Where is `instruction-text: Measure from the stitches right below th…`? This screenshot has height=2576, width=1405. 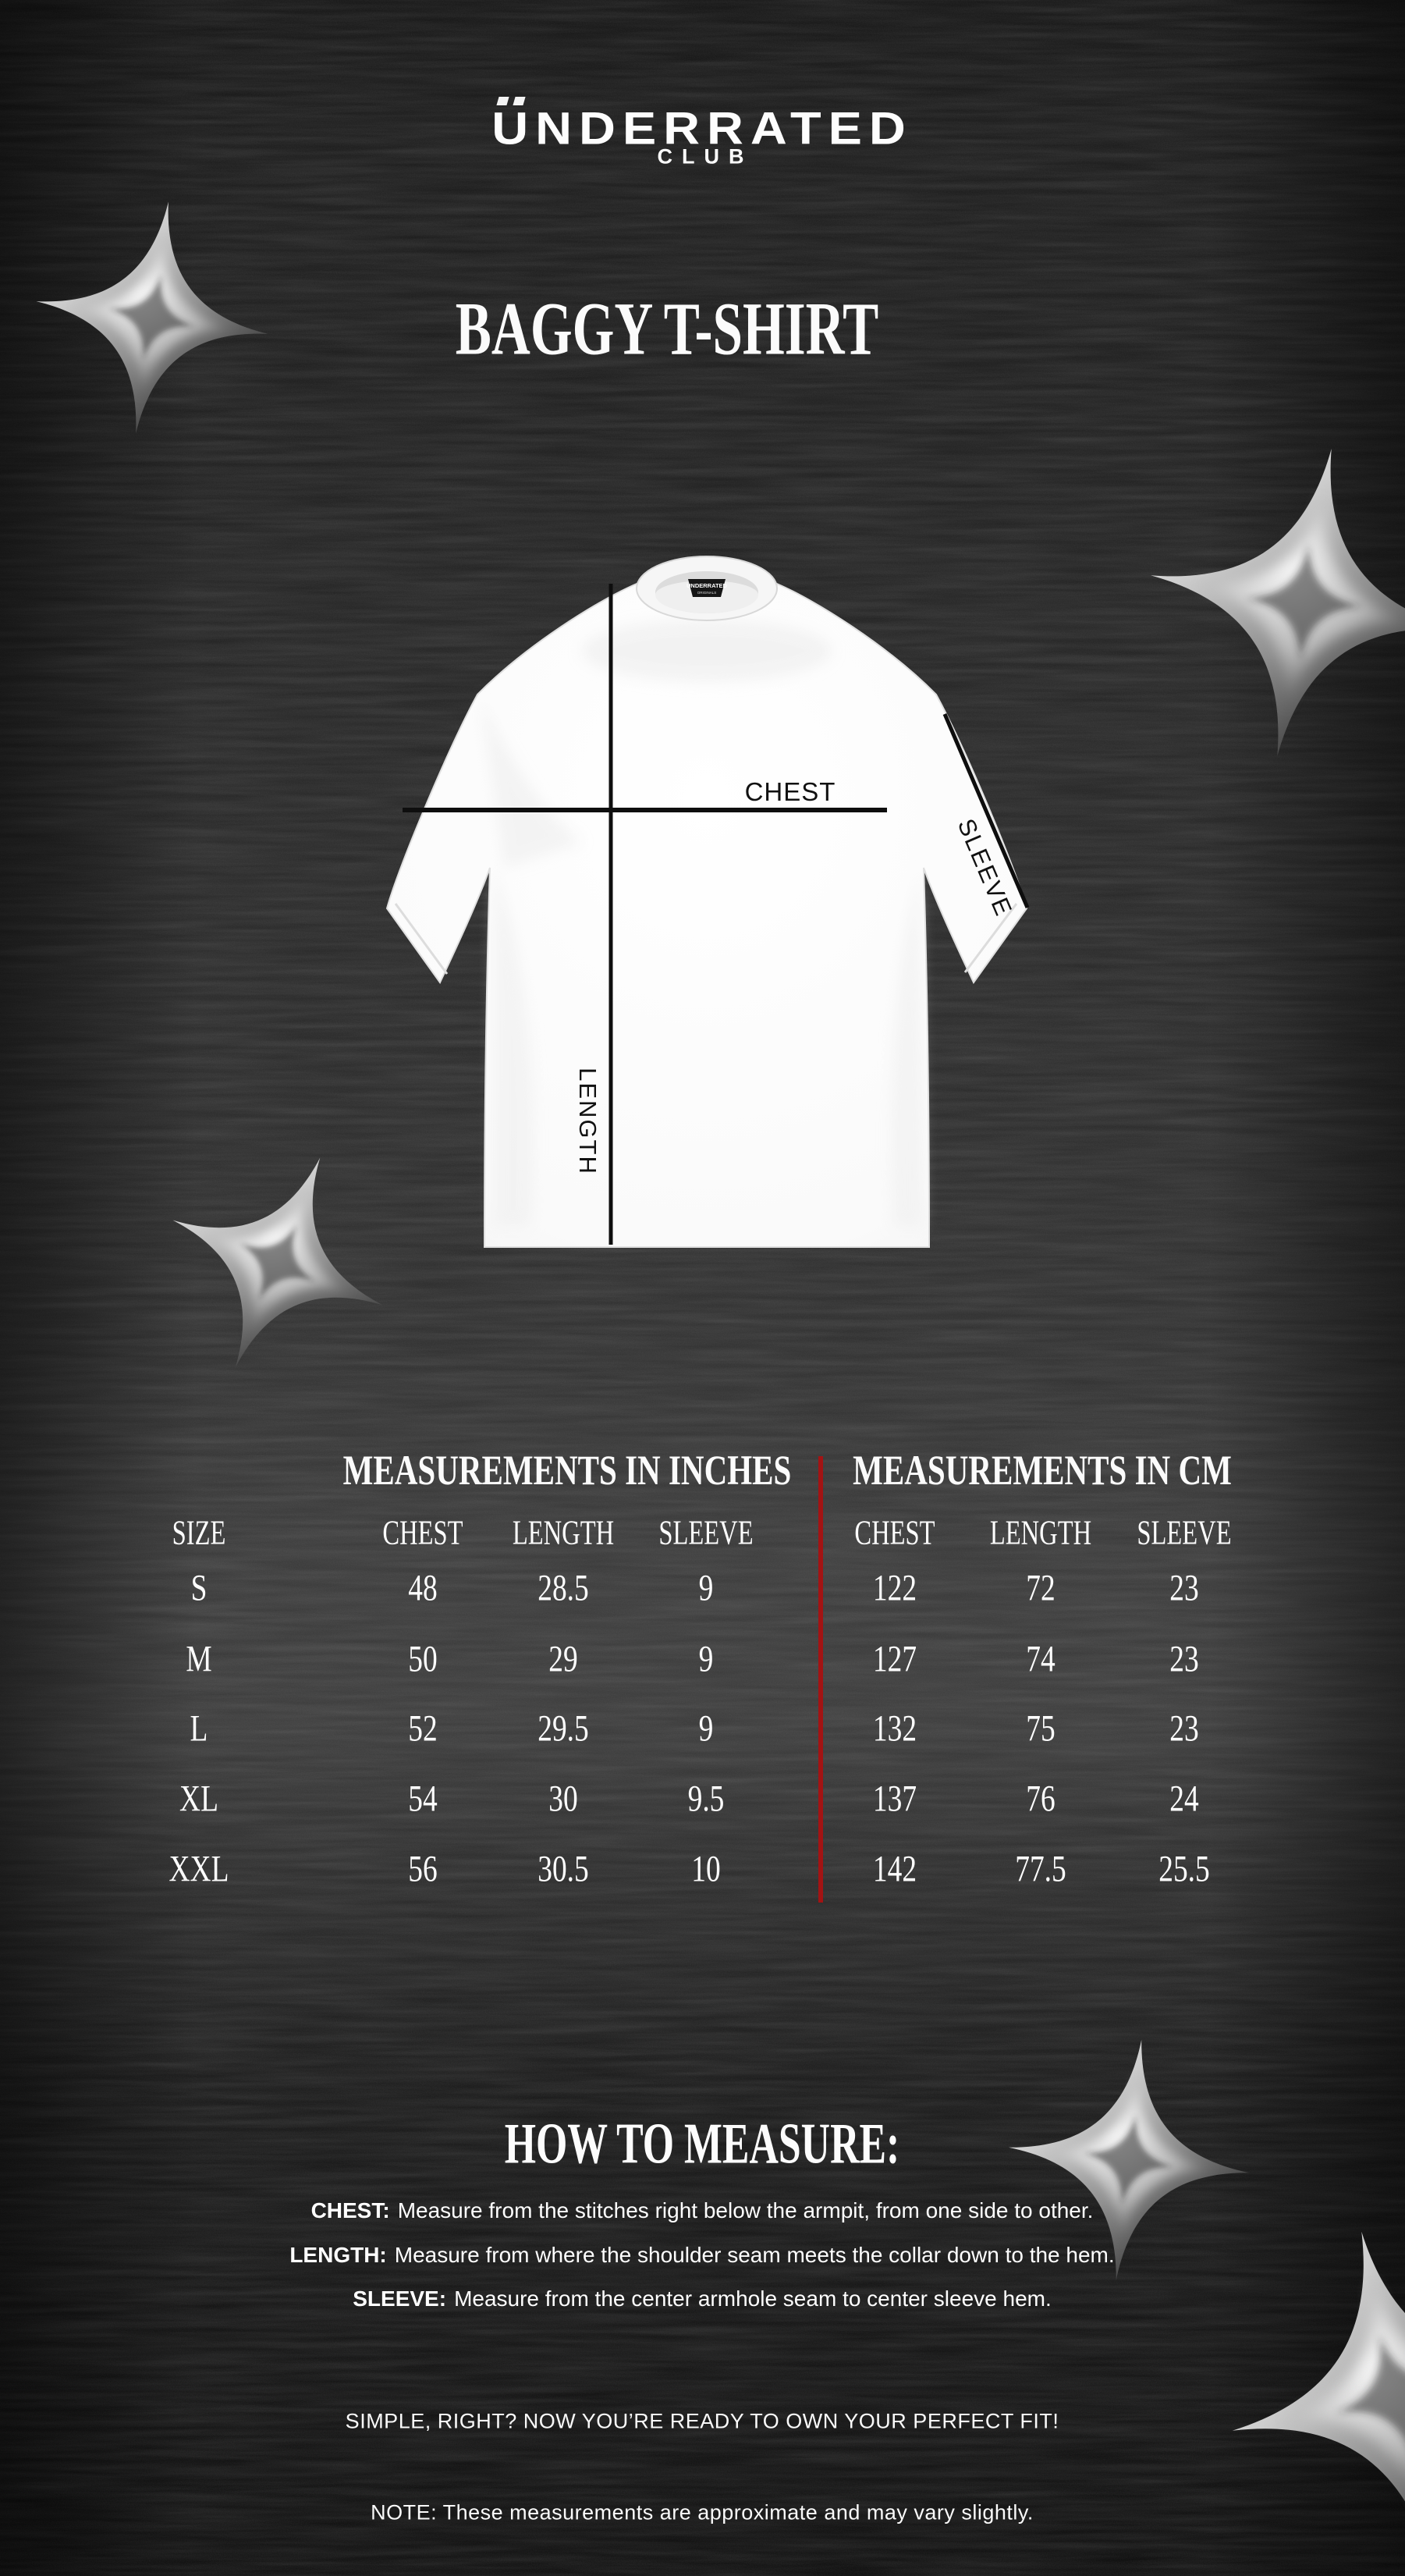
instruction-text: Measure from the stitches right below th… is located at coordinates (745, 2210).